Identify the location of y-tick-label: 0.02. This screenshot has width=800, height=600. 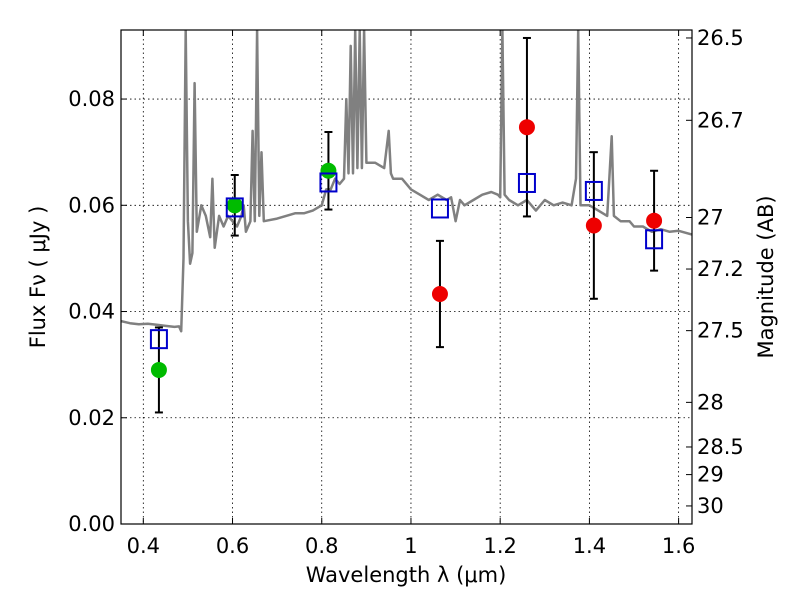
(91, 418).